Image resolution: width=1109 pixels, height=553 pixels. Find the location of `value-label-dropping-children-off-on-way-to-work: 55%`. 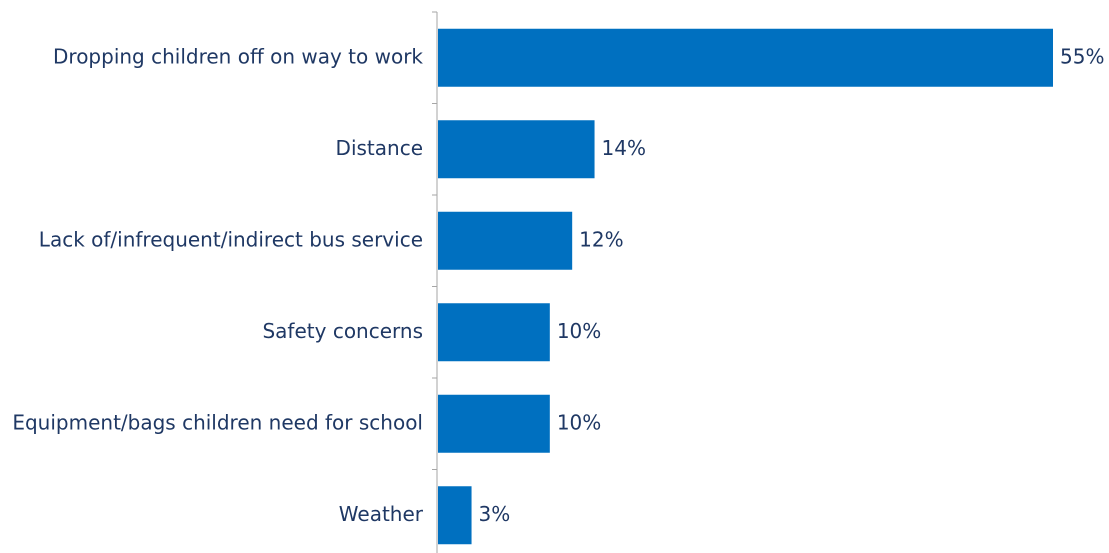

value-label-dropping-children-off-on-way-to-work: 55% is located at coordinates (1082, 56).